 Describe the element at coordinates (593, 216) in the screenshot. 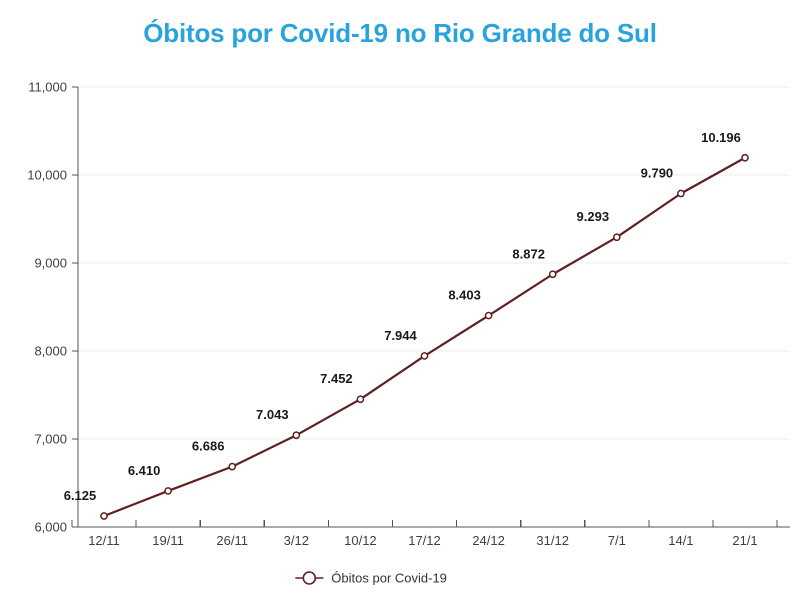

I see `data-point-label: 9.293` at that location.